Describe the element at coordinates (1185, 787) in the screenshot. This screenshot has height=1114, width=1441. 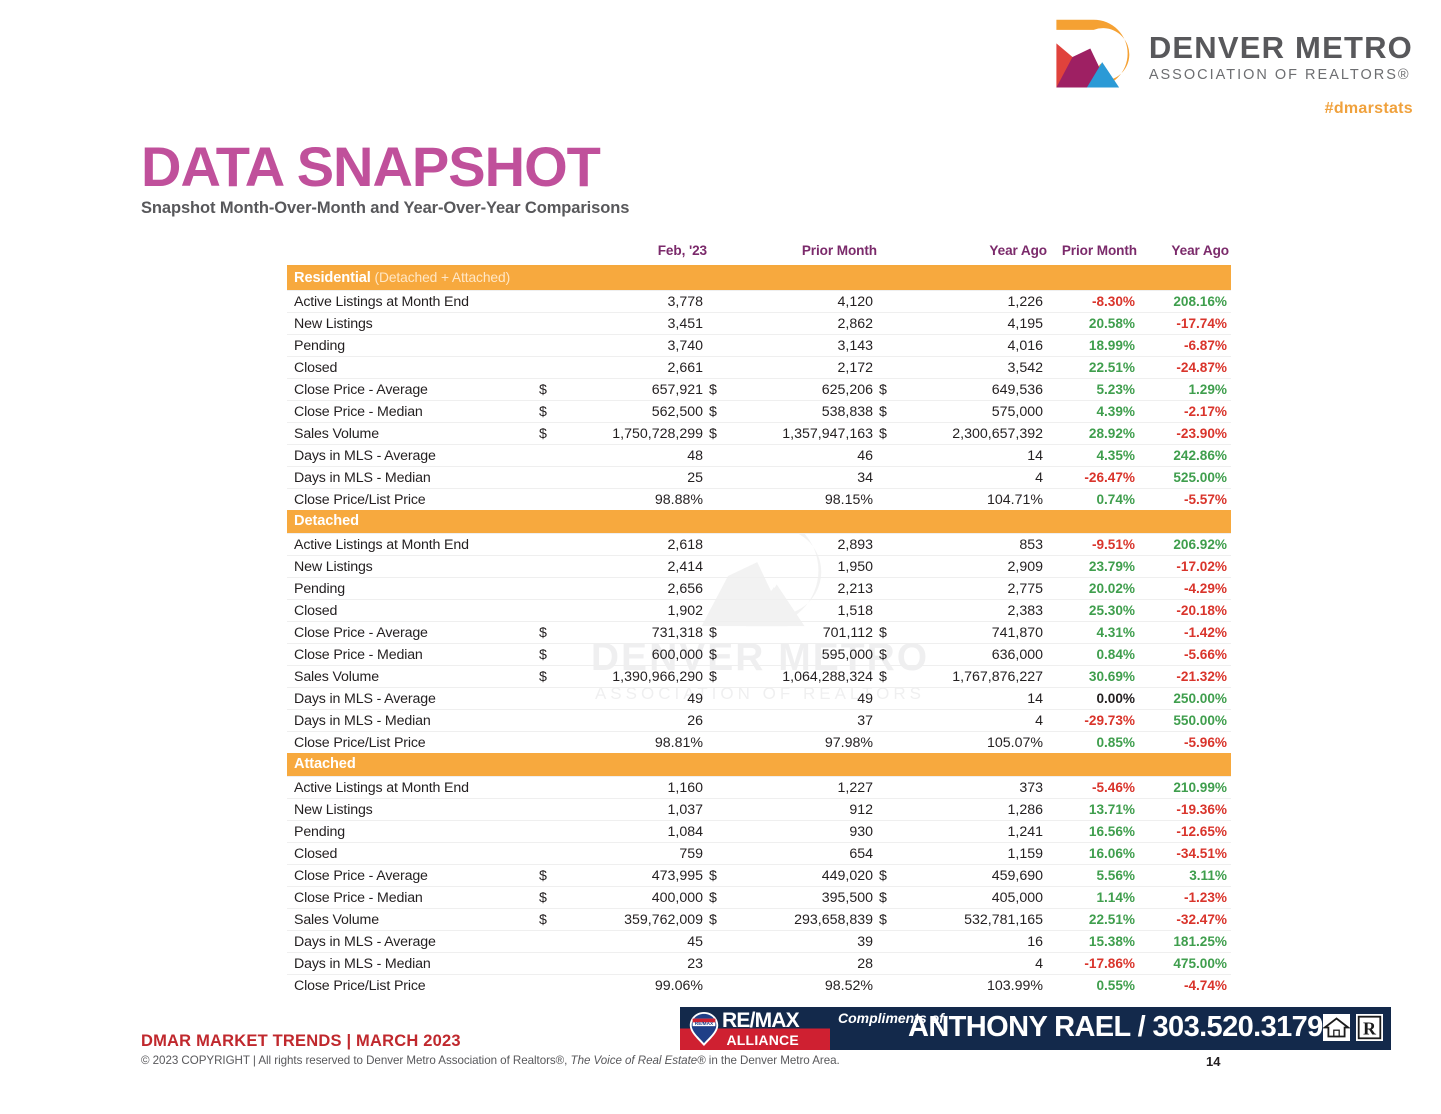
I see `pct-change-year-ago: 210.99%` at that location.